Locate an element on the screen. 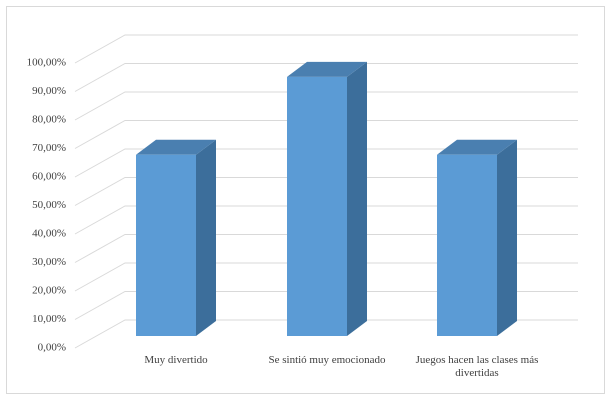  y-tick-label: 20,00% is located at coordinates (49, 291).